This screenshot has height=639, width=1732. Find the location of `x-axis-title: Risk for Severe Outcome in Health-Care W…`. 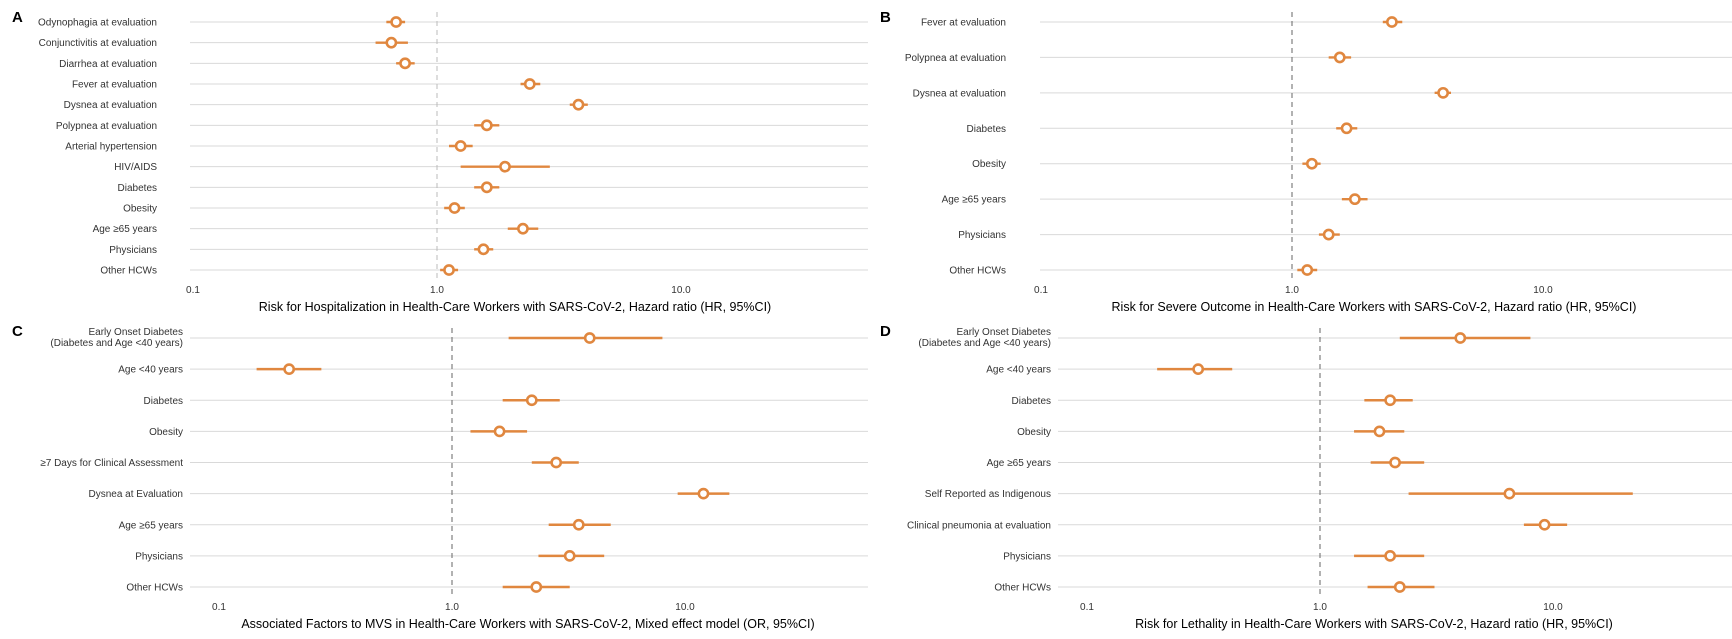

x-axis-title: Risk for Severe Outcome in Health-Care W… is located at coordinates (1374, 307).